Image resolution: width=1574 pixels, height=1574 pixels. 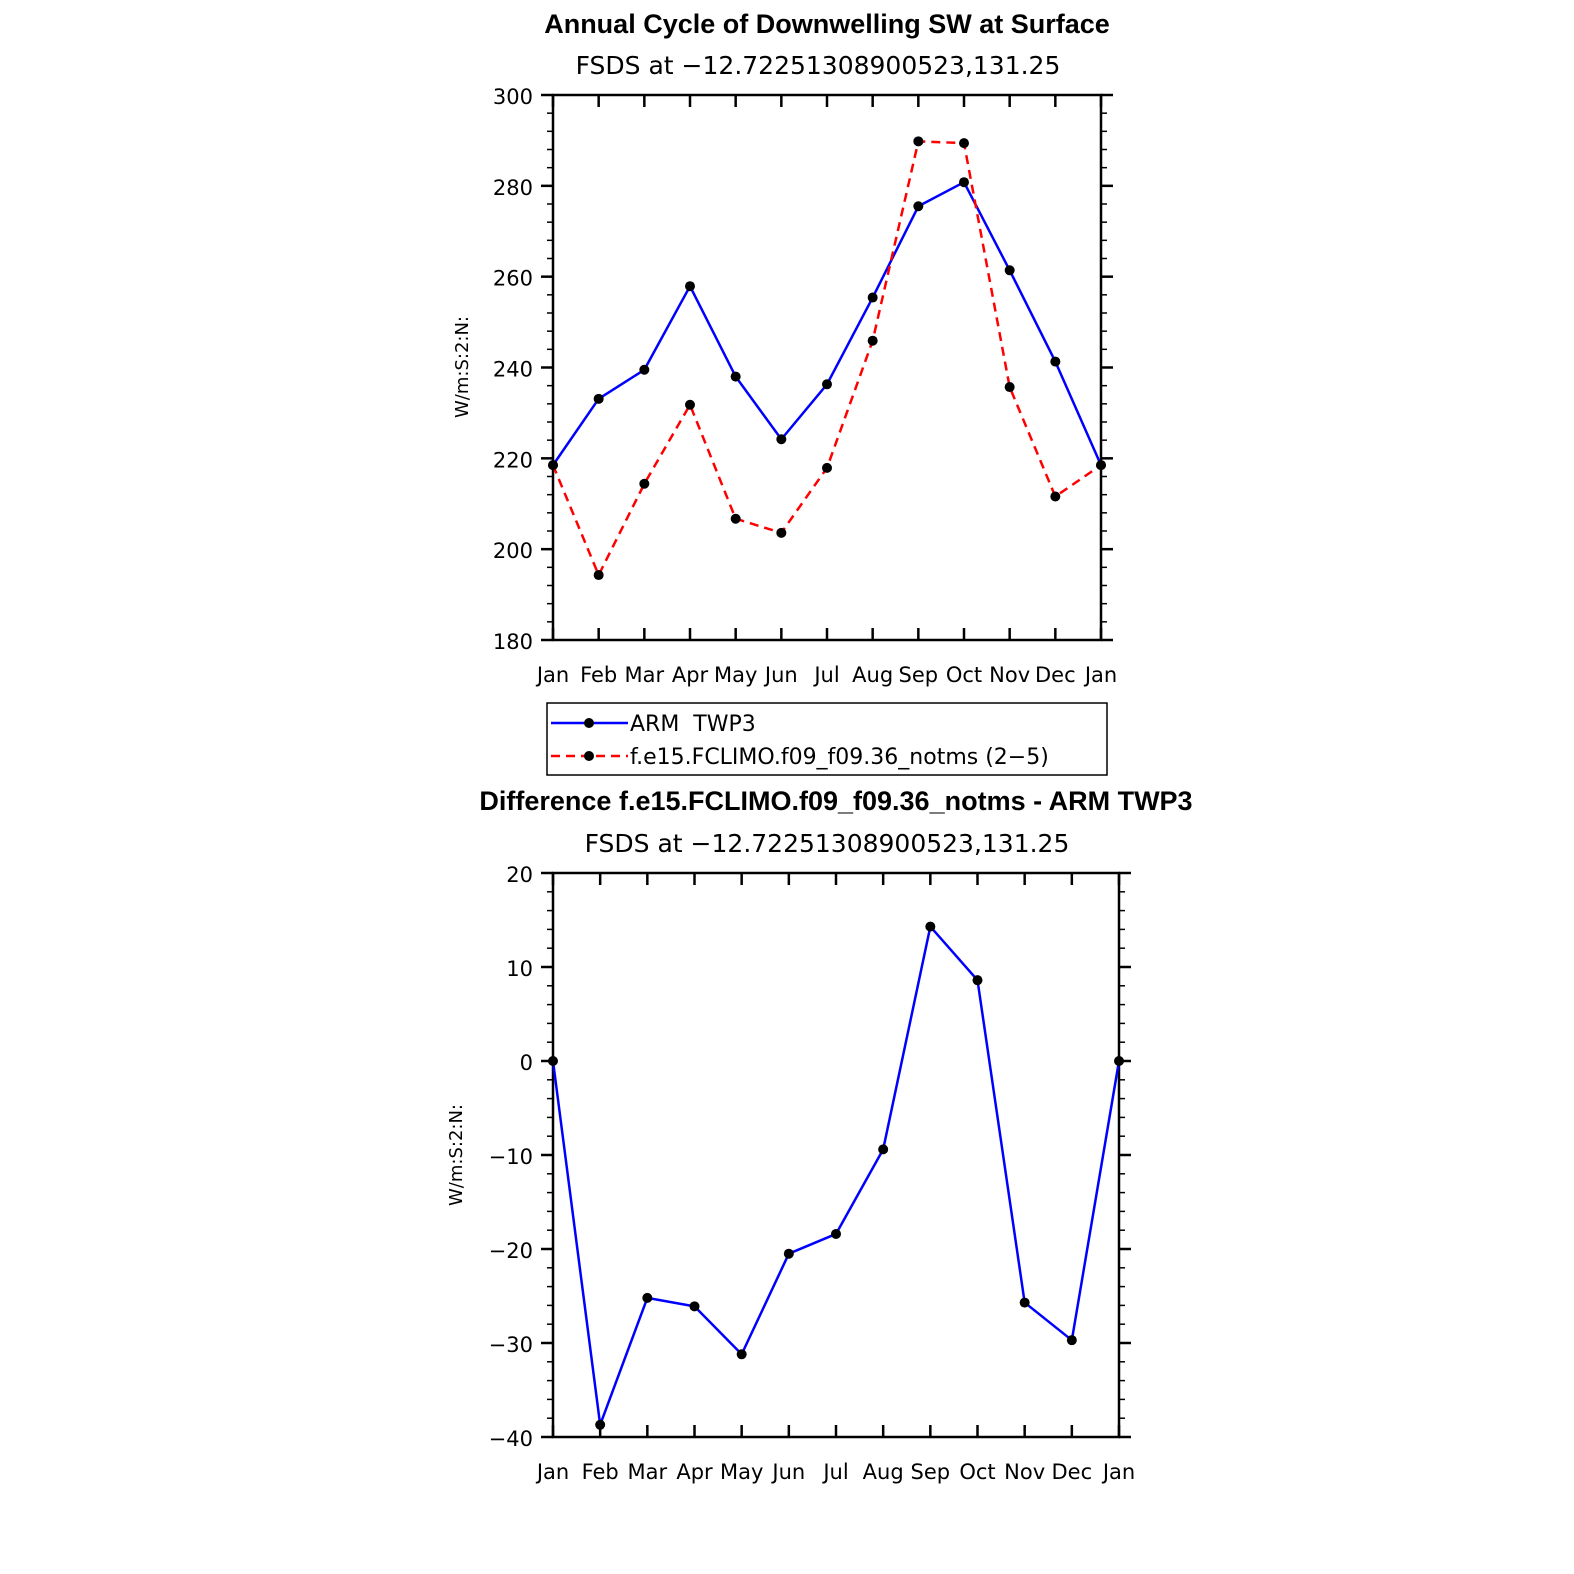 What do you see at coordinates (513, 370) in the screenshot?
I see `chart1-y-tick-label: 240` at bounding box center [513, 370].